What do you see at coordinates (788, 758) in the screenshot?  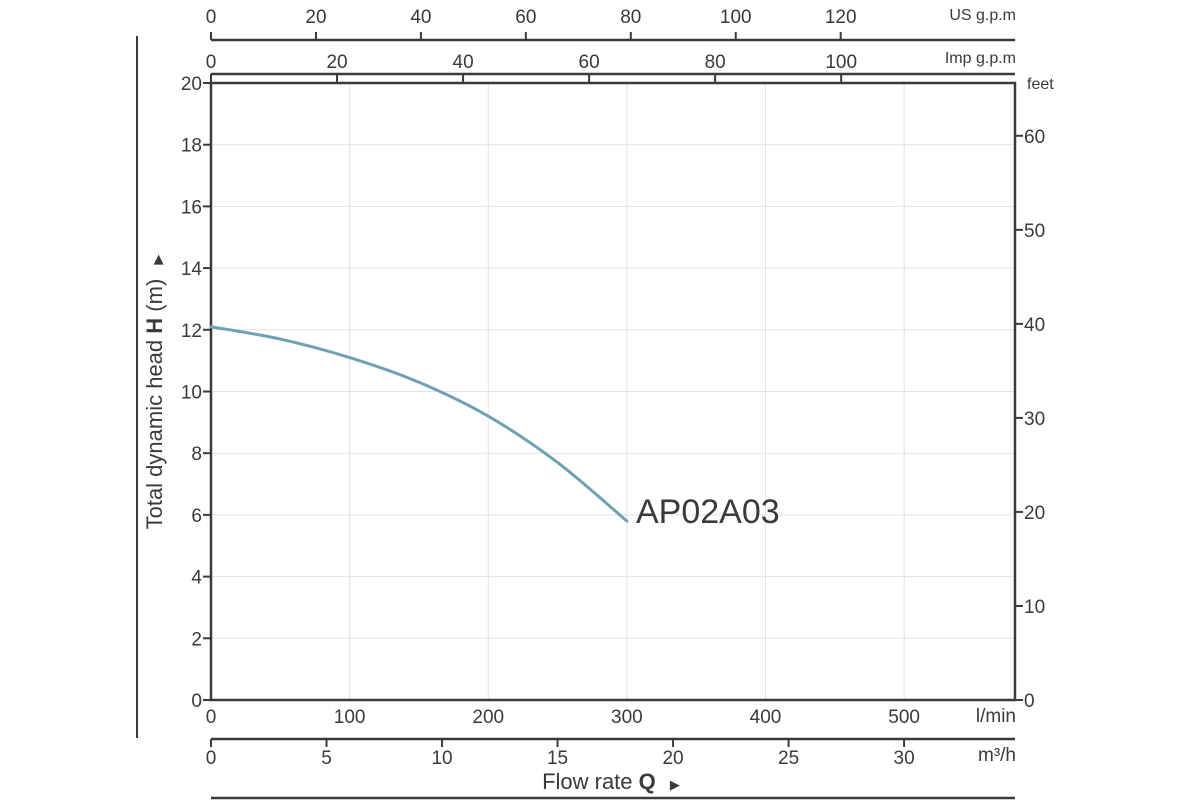 I see `x-m3h-tick-label: 25` at bounding box center [788, 758].